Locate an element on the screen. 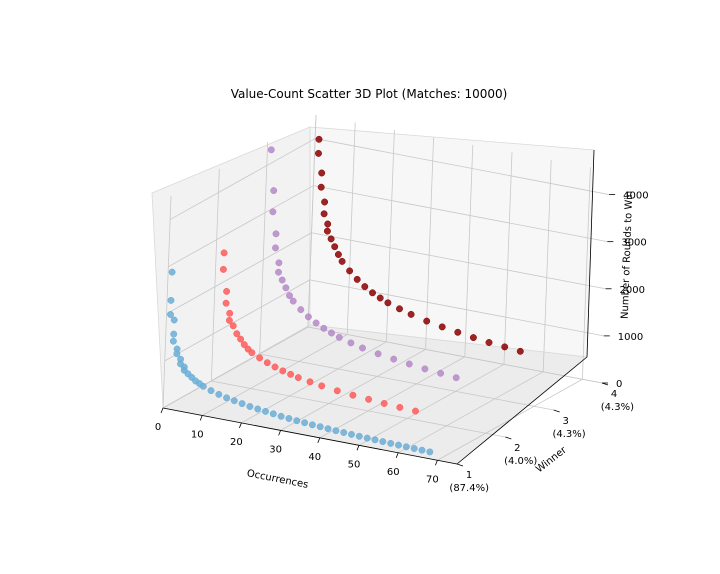 This screenshot has height=574, width=720. y-tick-mark is located at coordinates (460, 465).